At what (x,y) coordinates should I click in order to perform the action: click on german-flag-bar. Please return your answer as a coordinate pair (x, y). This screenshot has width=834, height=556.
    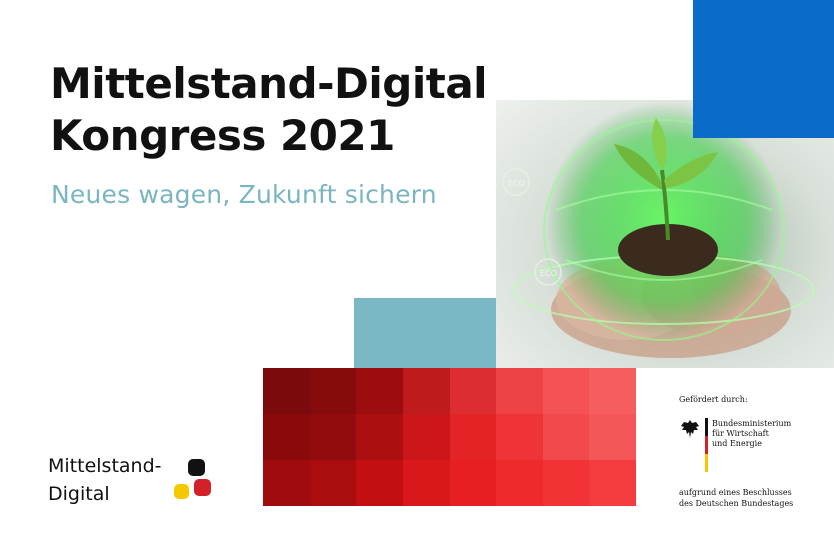
    Looking at the image, I should click on (706, 445).